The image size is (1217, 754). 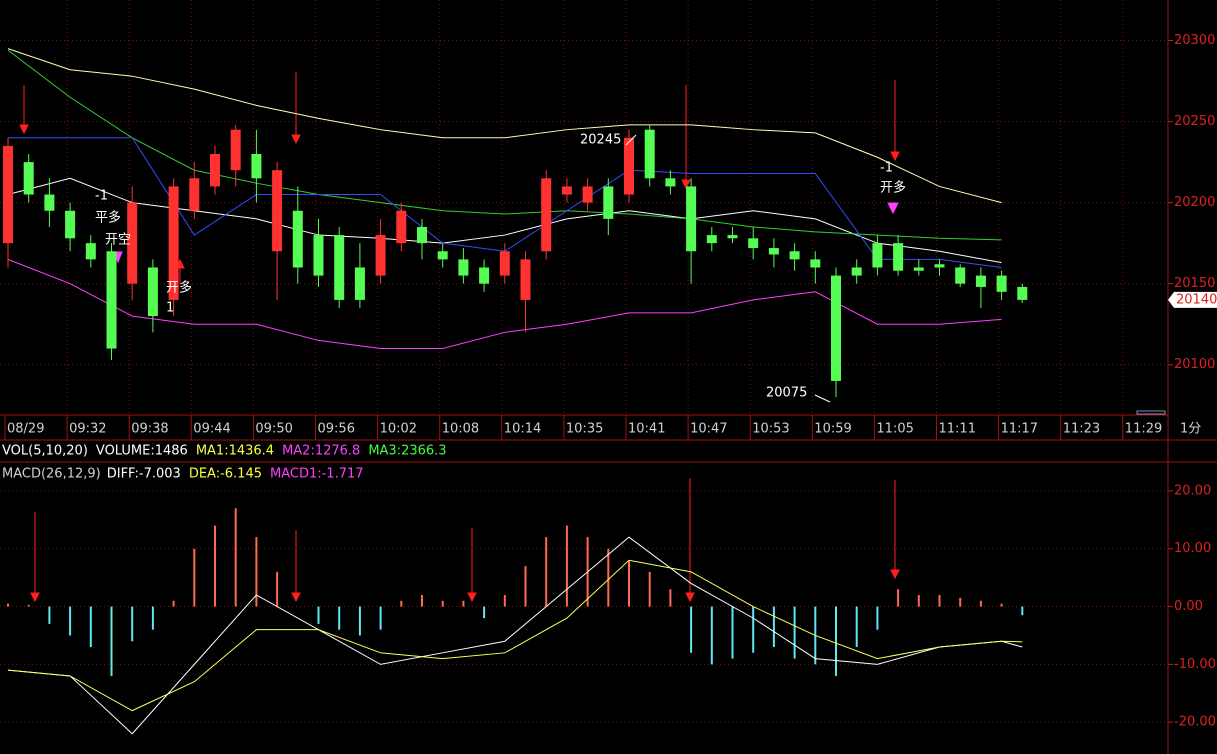 What do you see at coordinates (317, 474) in the screenshot?
I see `legend-entry: MACD1:-1.717` at bounding box center [317, 474].